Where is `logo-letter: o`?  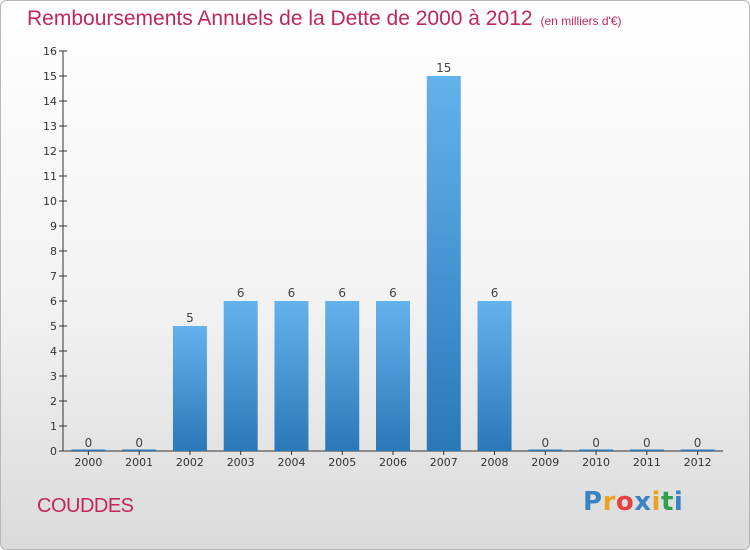 logo-letter: o is located at coordinates (625, 502).